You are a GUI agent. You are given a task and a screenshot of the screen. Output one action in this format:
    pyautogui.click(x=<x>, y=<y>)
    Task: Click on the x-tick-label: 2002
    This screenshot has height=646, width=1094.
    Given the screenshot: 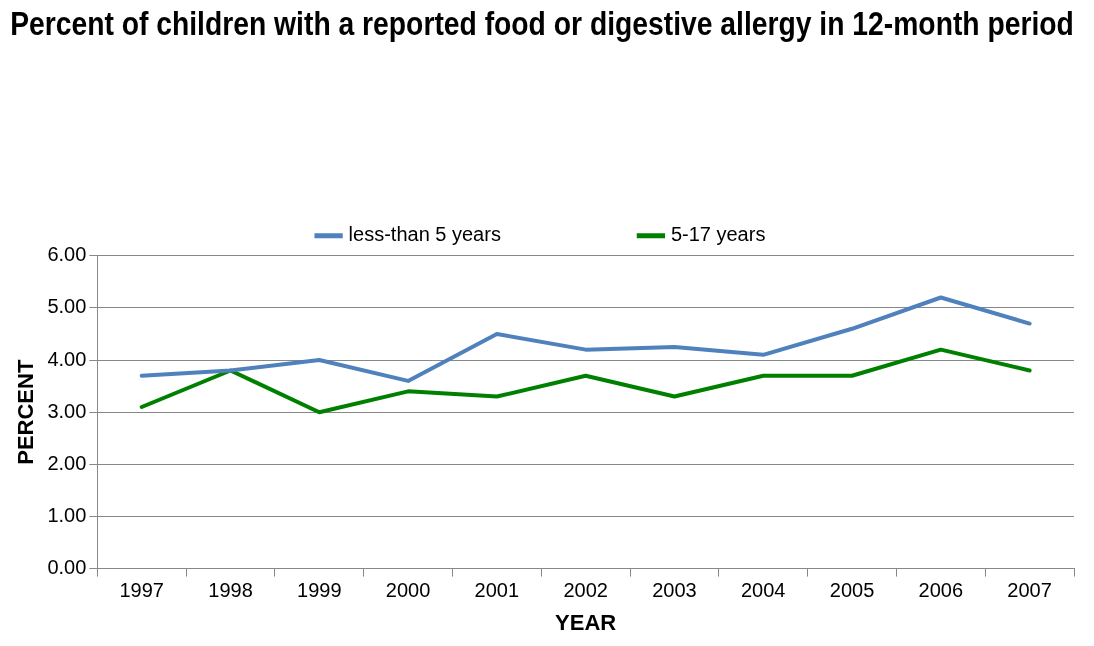 What is the action you would take?
    pyautogui.click(x=585, y=590)
    